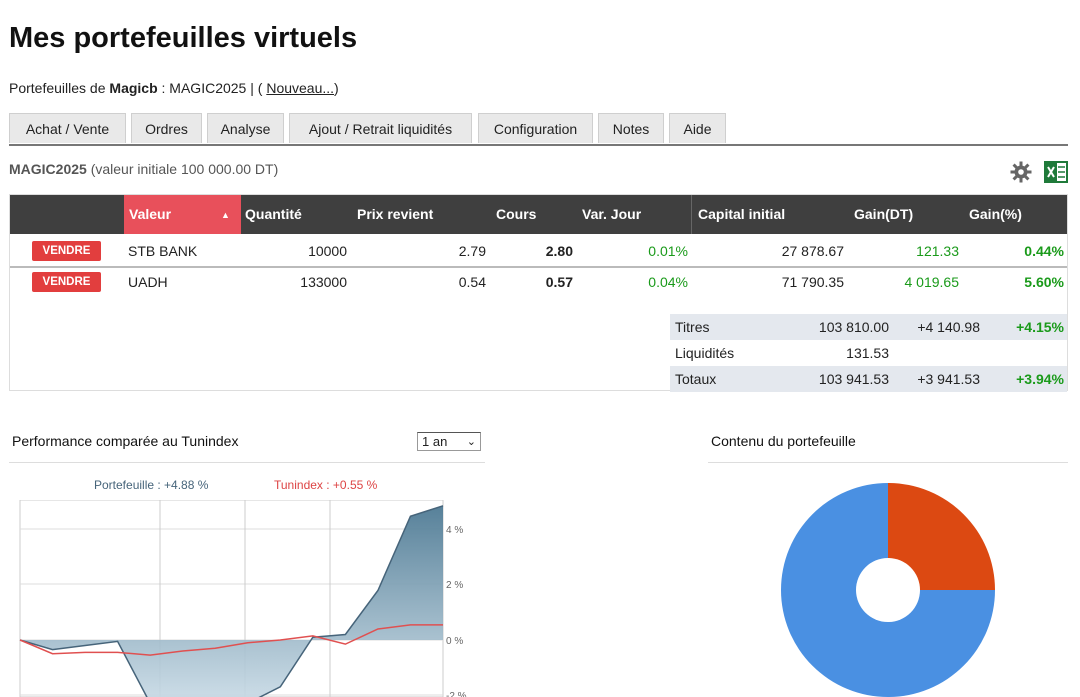  What do you see at coordinates (125, 441) in the screenshot?
I see `performance-title: Performance comparée au Tunindex` at bounding box center [125, 441].